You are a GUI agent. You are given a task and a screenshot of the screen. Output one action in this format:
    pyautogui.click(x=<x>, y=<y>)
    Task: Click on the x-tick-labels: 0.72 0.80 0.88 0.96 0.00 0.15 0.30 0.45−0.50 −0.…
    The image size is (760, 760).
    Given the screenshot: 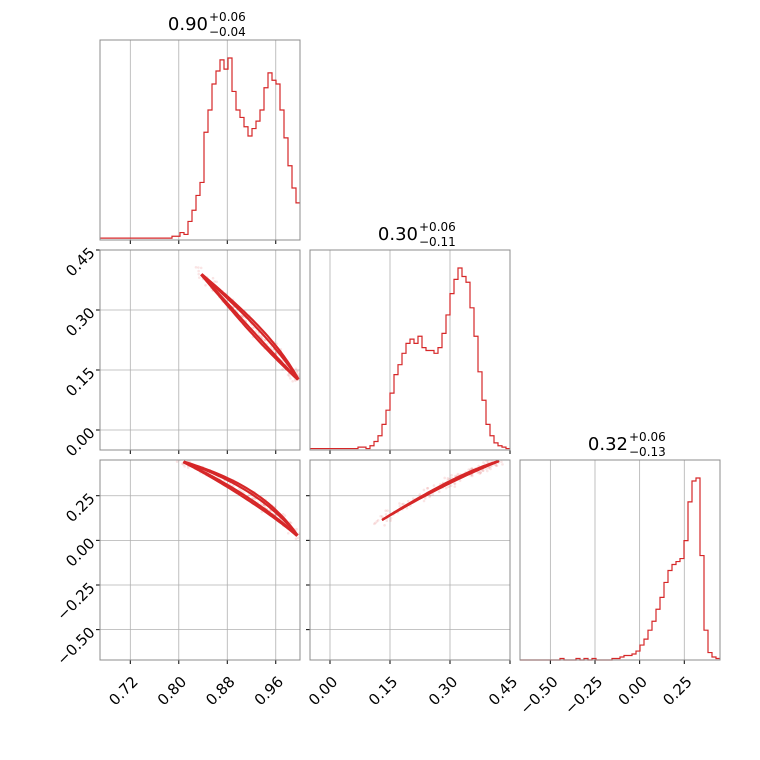 What is the action you would take?
    pyautogui.click(x=400, y=695)
    